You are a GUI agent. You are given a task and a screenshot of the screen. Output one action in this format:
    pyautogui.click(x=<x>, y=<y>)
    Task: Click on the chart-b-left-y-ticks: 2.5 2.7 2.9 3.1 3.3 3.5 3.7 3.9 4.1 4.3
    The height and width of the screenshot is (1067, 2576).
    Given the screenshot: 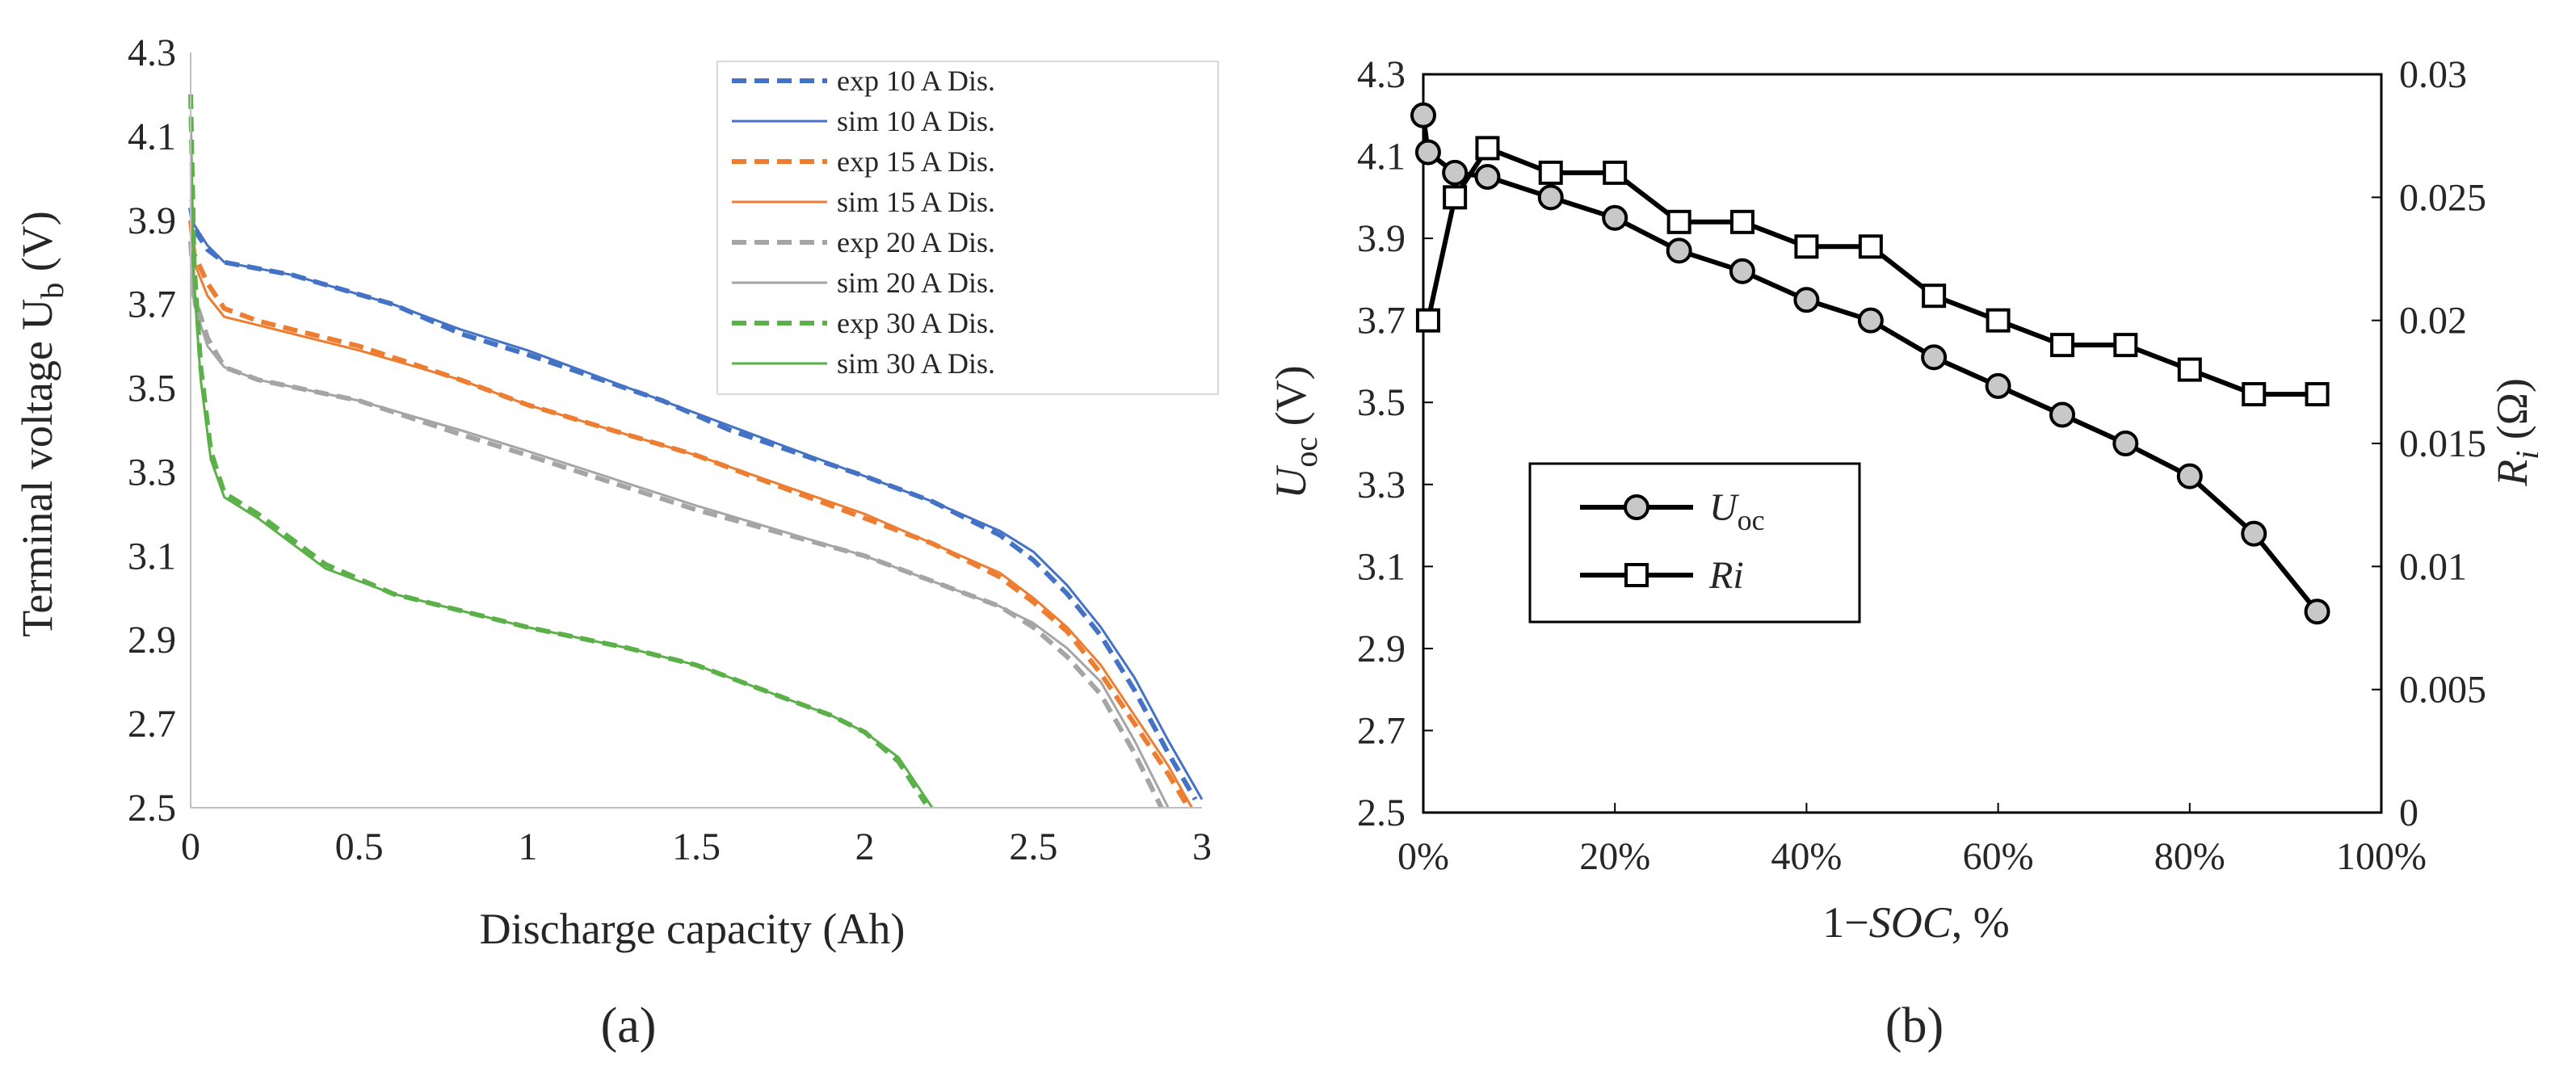 What is the action you would take?
    pyautogui.click(x=1395, y=443)
    